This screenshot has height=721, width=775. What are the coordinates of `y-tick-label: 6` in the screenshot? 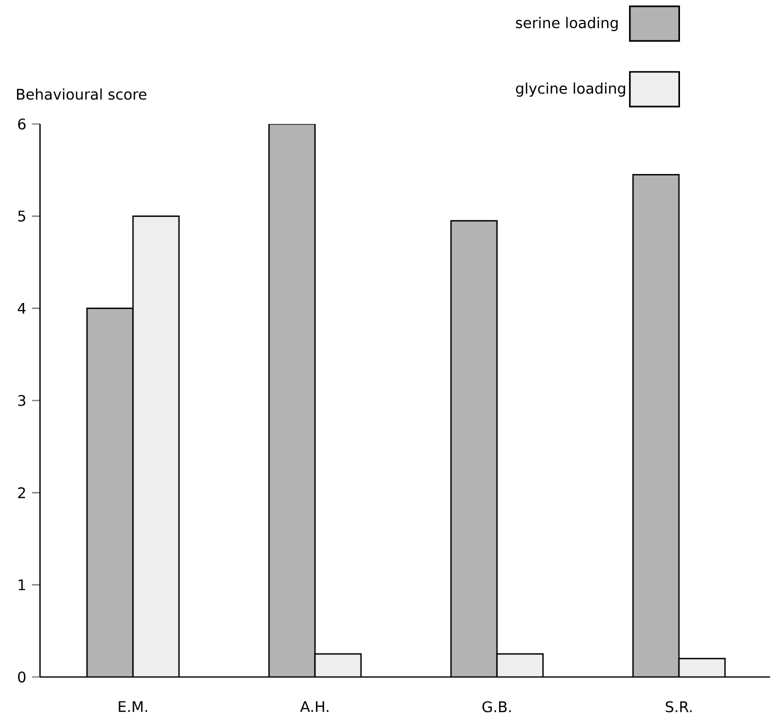 It's located at (22, 124).